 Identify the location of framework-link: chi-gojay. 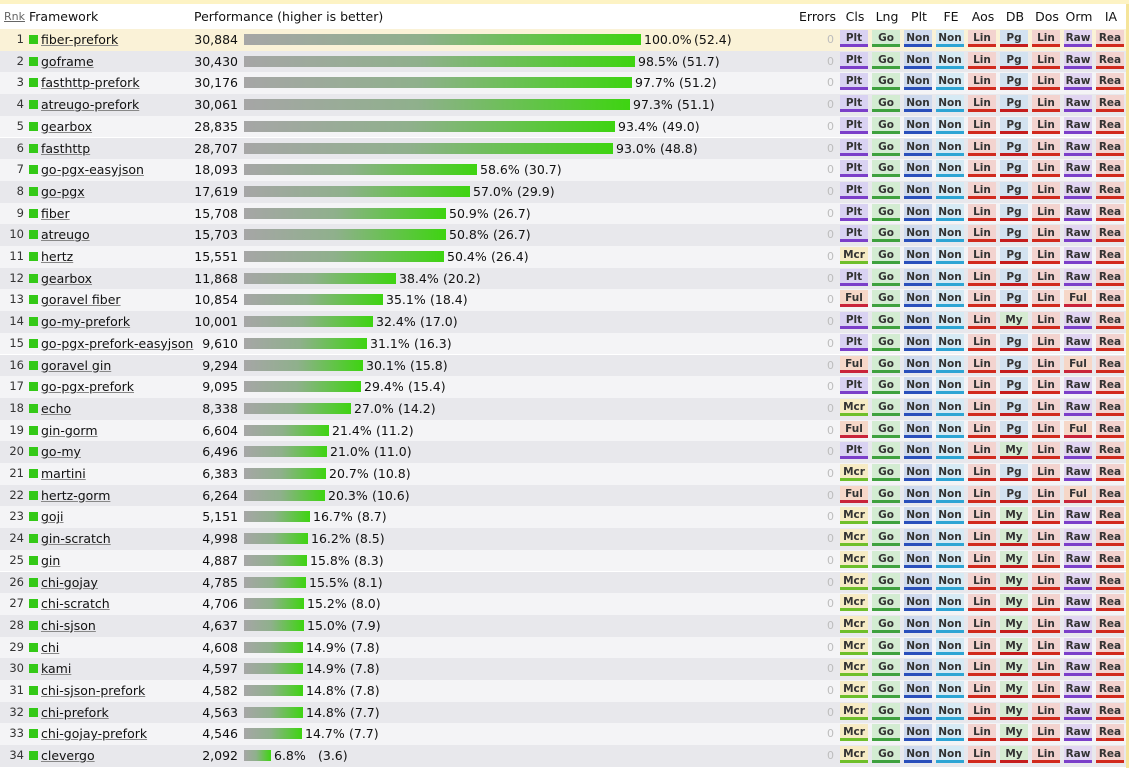
(69, 582).